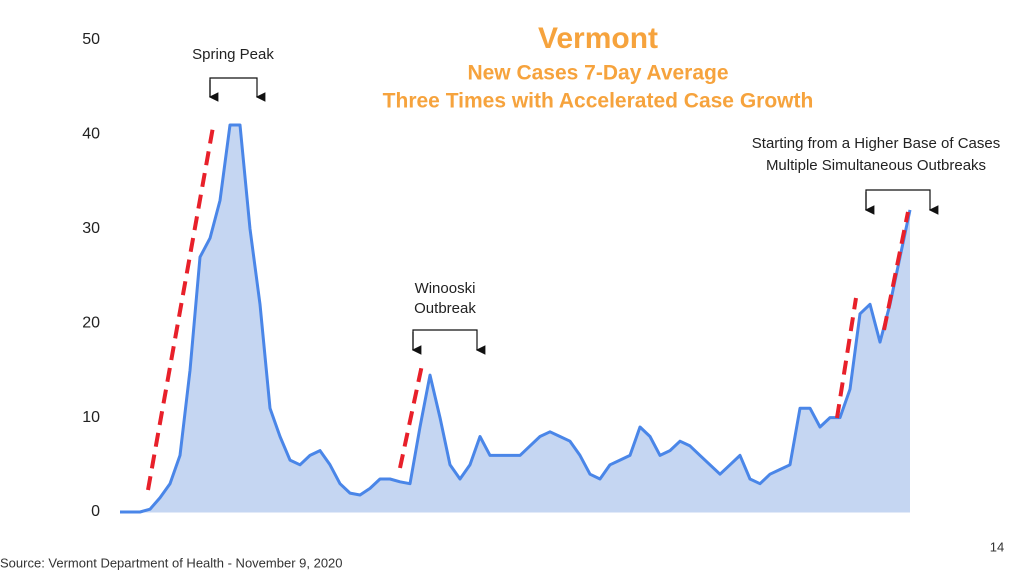 The image size is (1024, 581). I want to click on y-tick-label: 50, so click(91, 39).